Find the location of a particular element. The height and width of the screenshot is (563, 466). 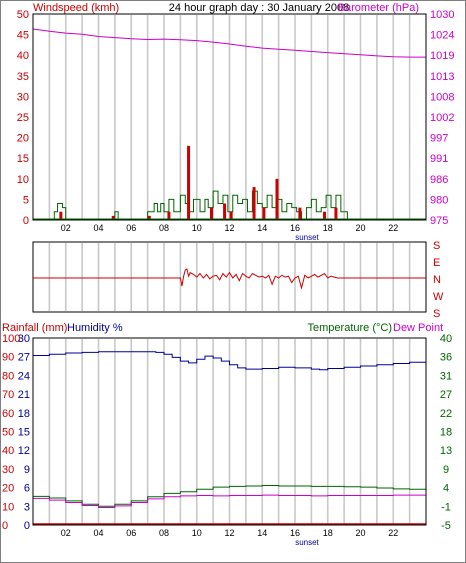

rain-tick-label: 0 is located at coordinates (5, 526).